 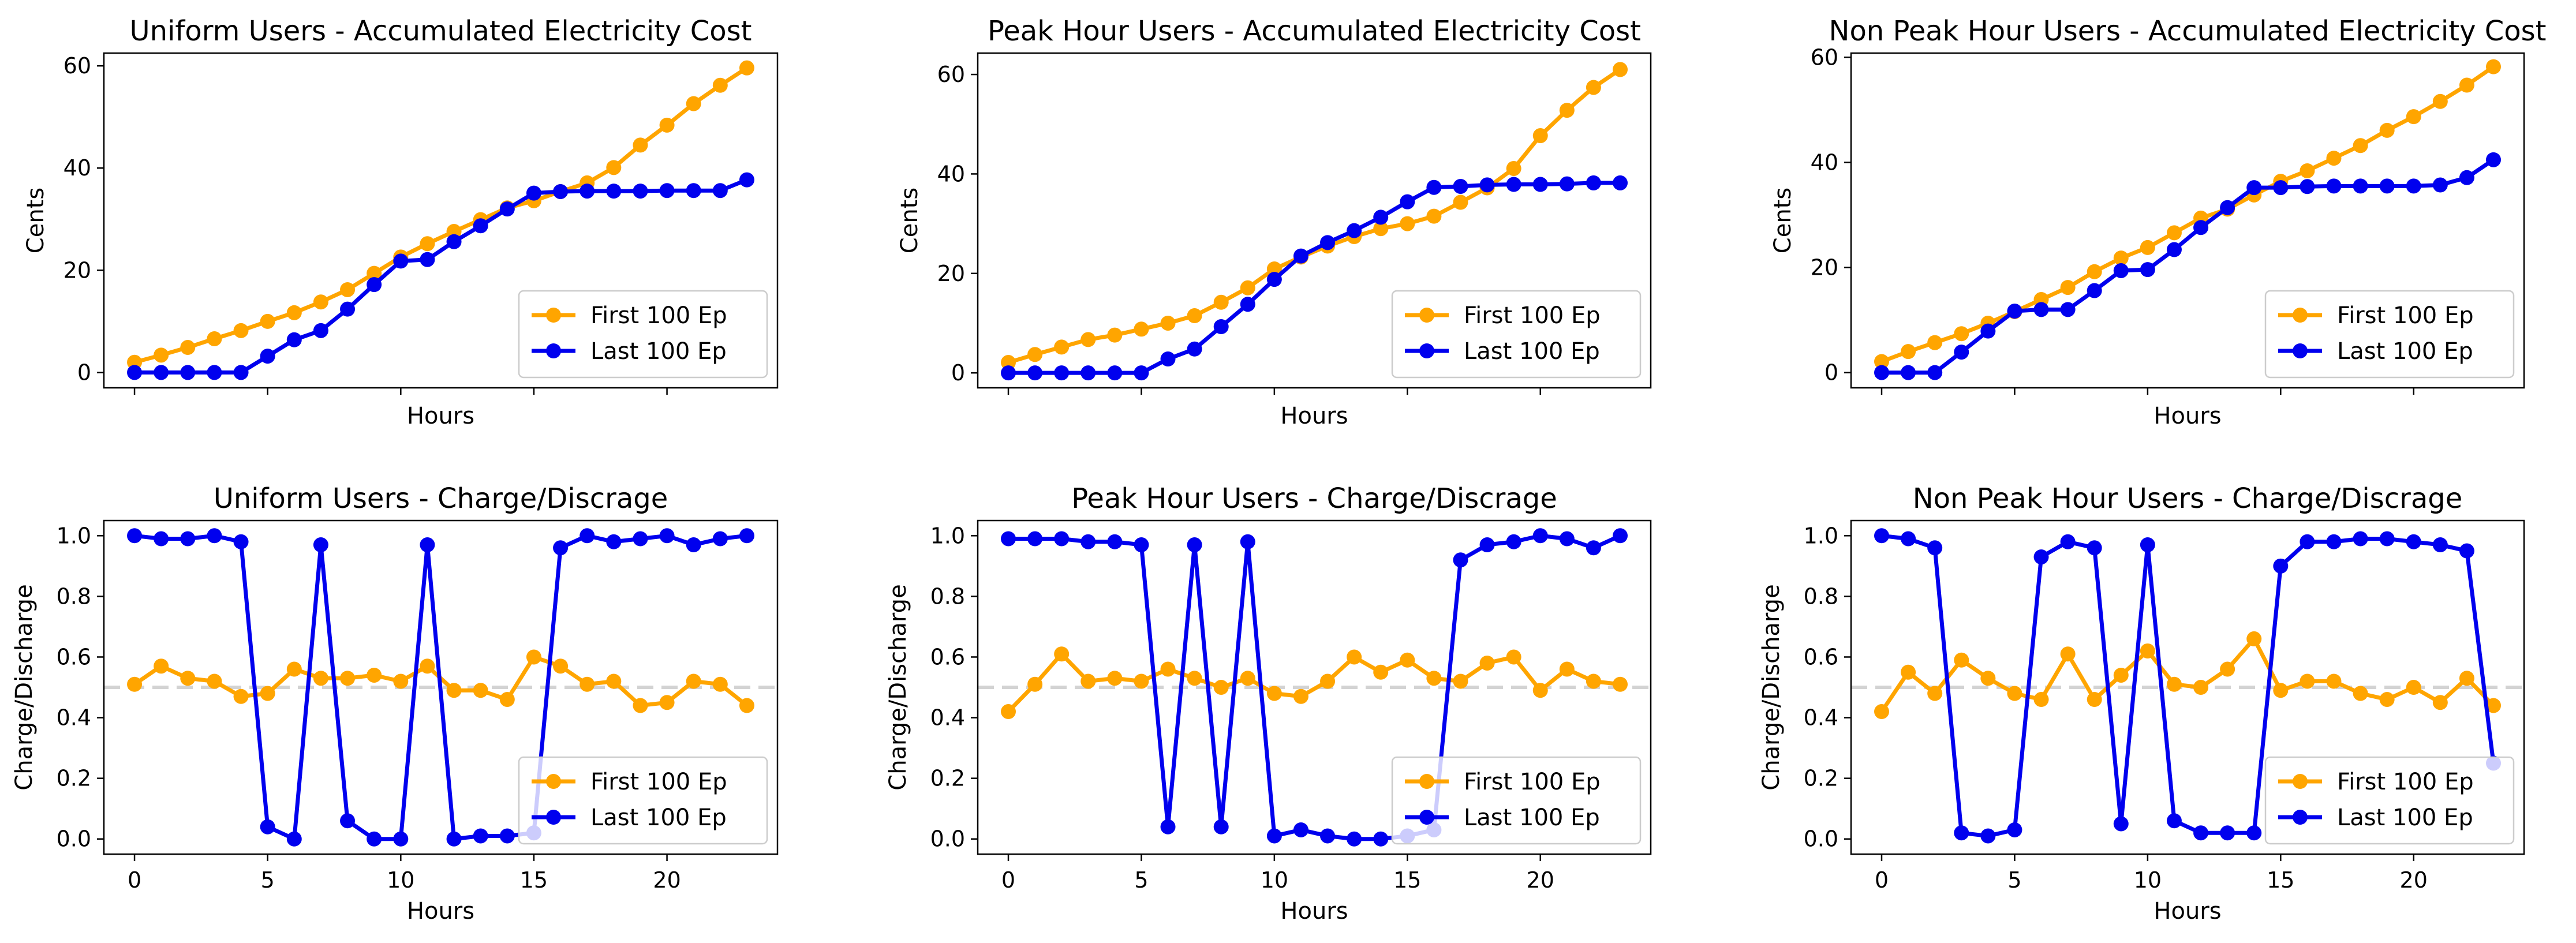 I want to click on y-axis-label: Cents, so click(x=1783, y=221).